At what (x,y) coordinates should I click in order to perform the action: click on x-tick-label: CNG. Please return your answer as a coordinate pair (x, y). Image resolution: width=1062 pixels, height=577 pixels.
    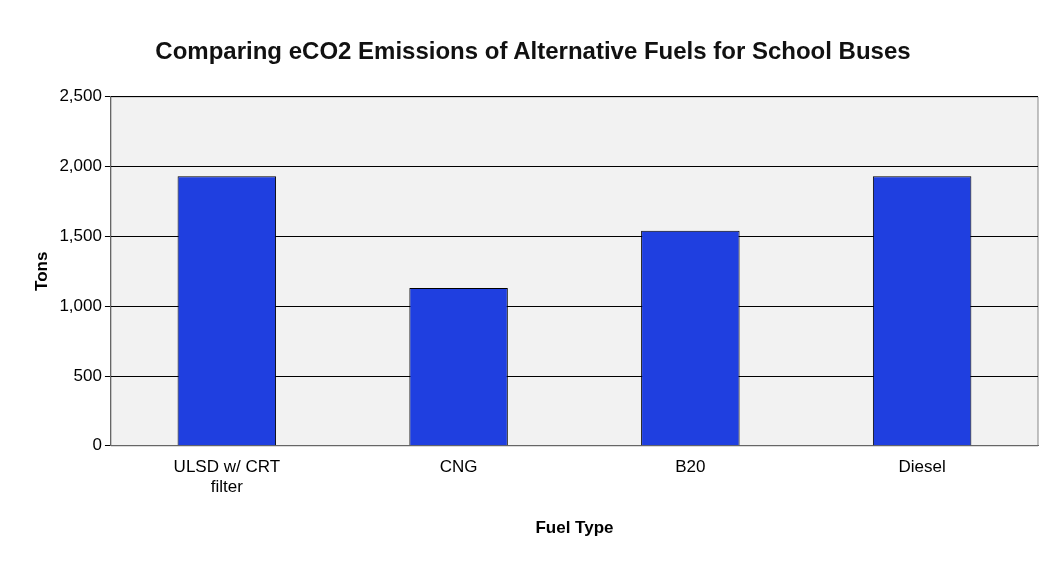
    Looking at the image, I should click on (458, 466).